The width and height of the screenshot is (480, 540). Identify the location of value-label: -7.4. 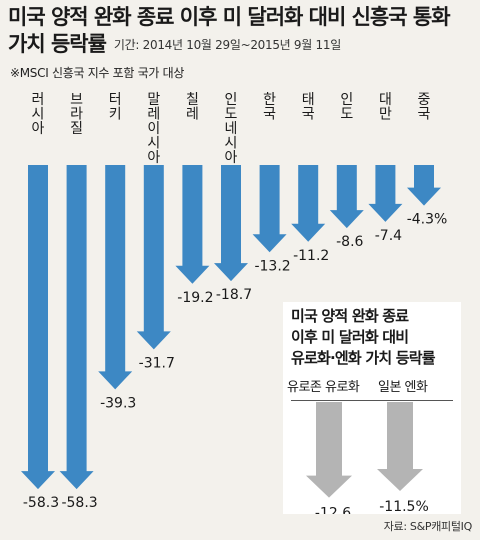
(388, 236).